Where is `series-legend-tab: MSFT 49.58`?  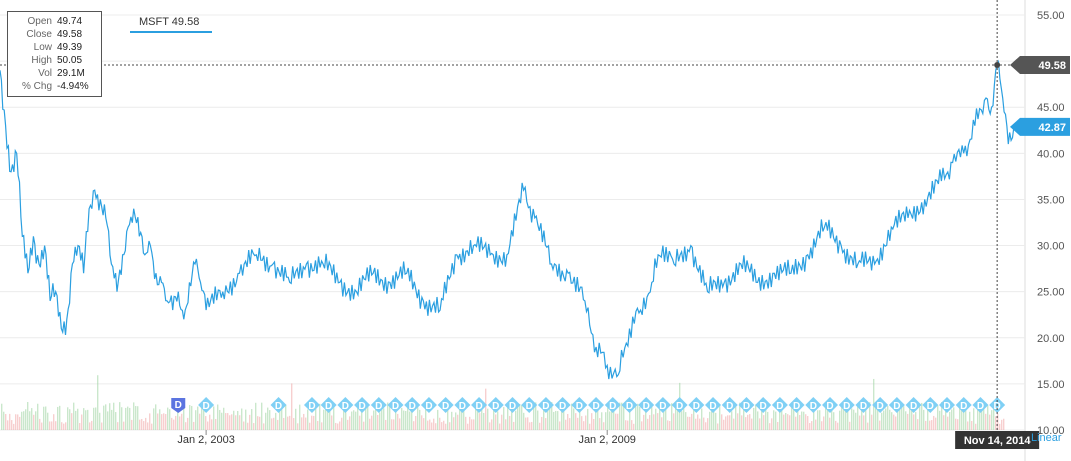 series-legend-tab: MSFT 49.58 is located at coordinates (171, 22).